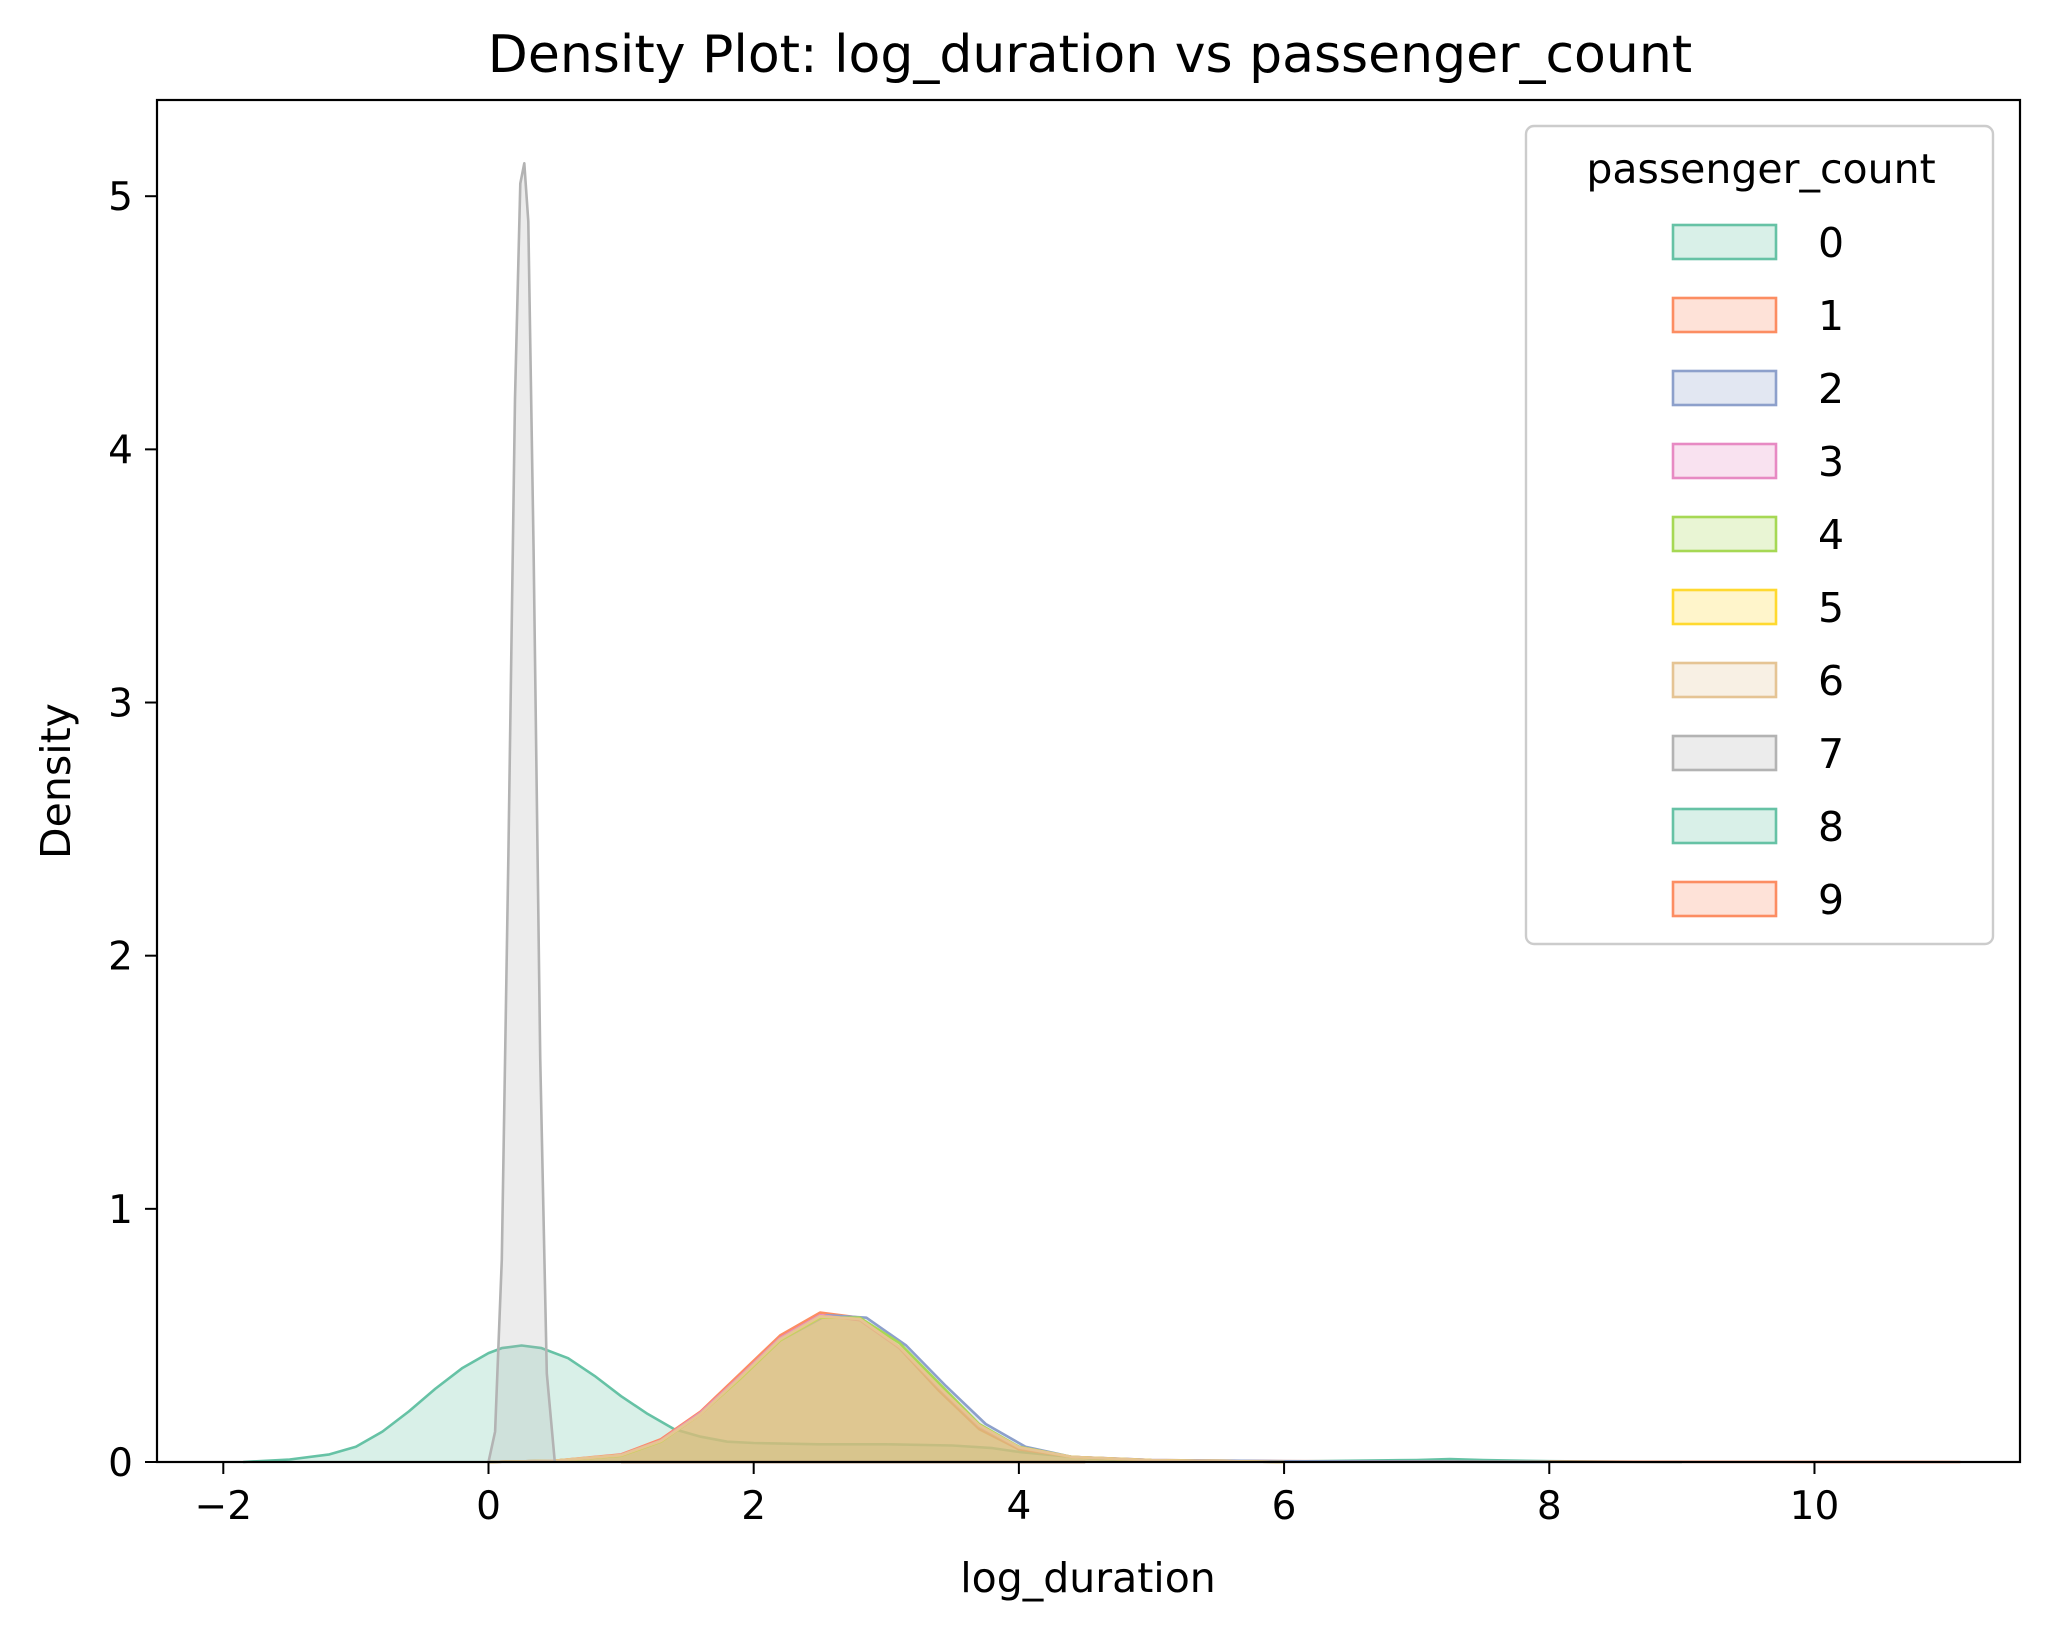 Image resolution: width=2045 pixels, height=1633 pixels. I want to click on legend-item-9: 9, so click(1757, 900).